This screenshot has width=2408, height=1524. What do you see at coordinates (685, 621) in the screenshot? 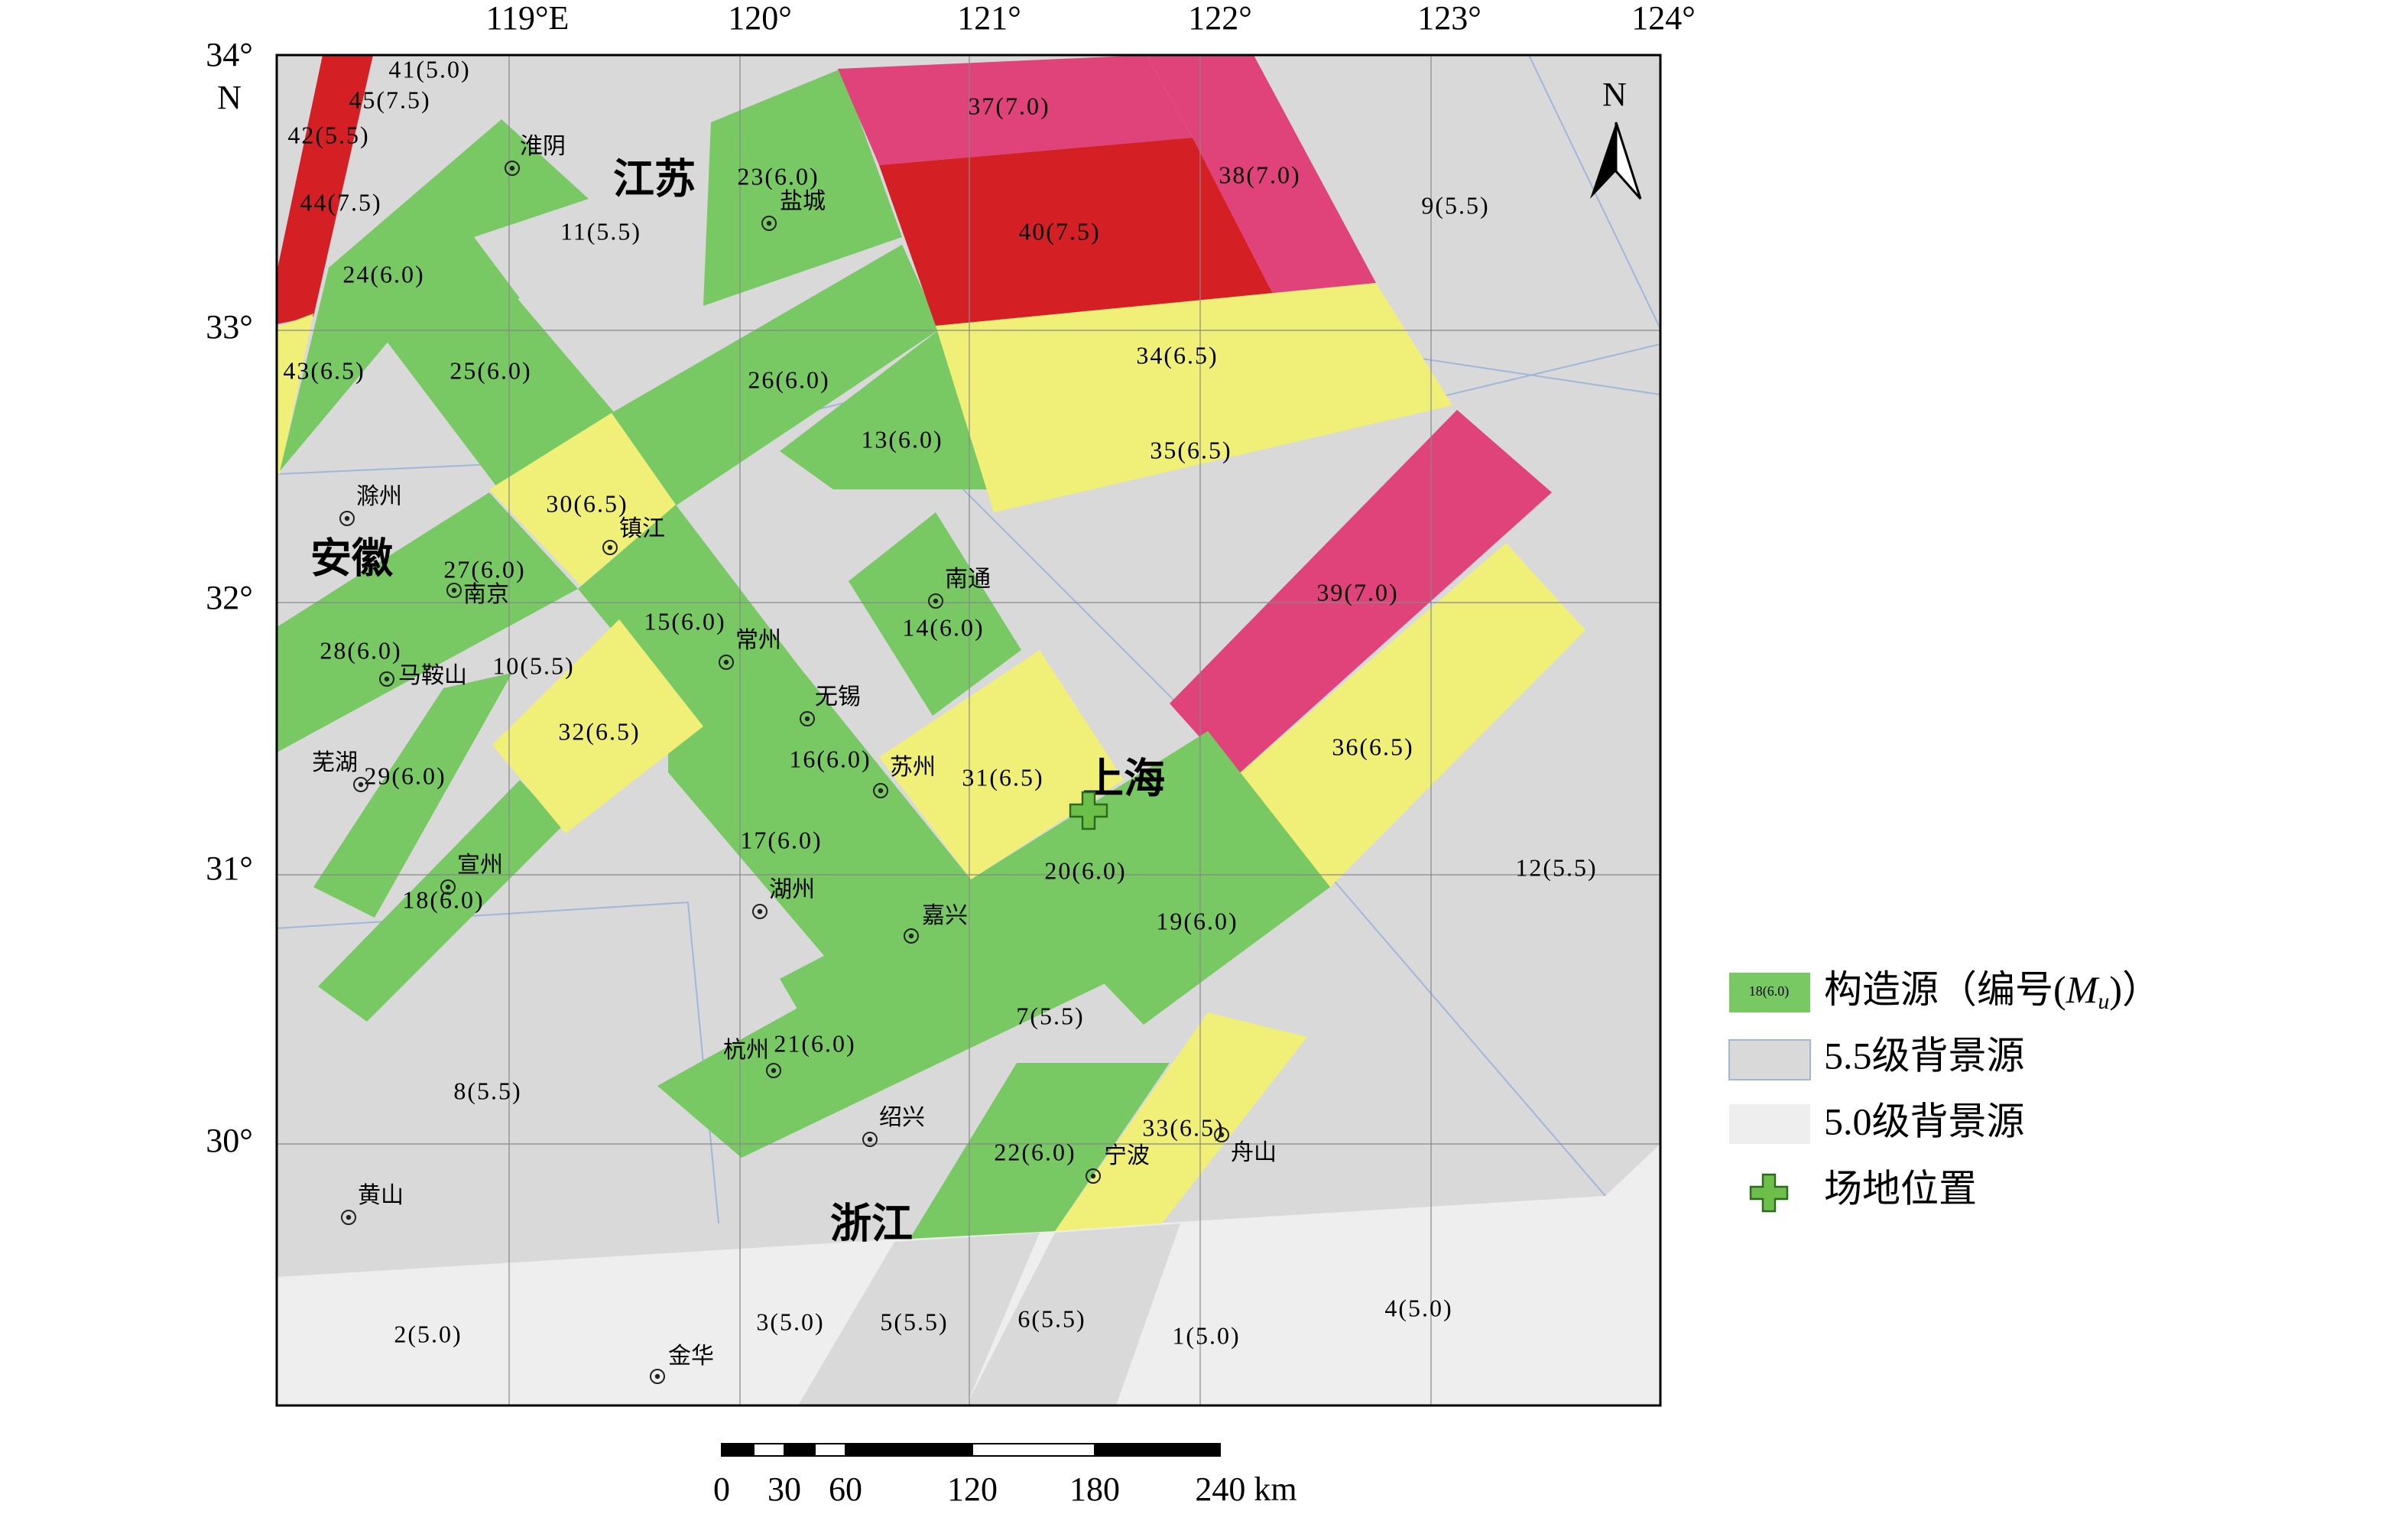
I see `zone-label: 15(6.0)` at bounding box center [685, 621].